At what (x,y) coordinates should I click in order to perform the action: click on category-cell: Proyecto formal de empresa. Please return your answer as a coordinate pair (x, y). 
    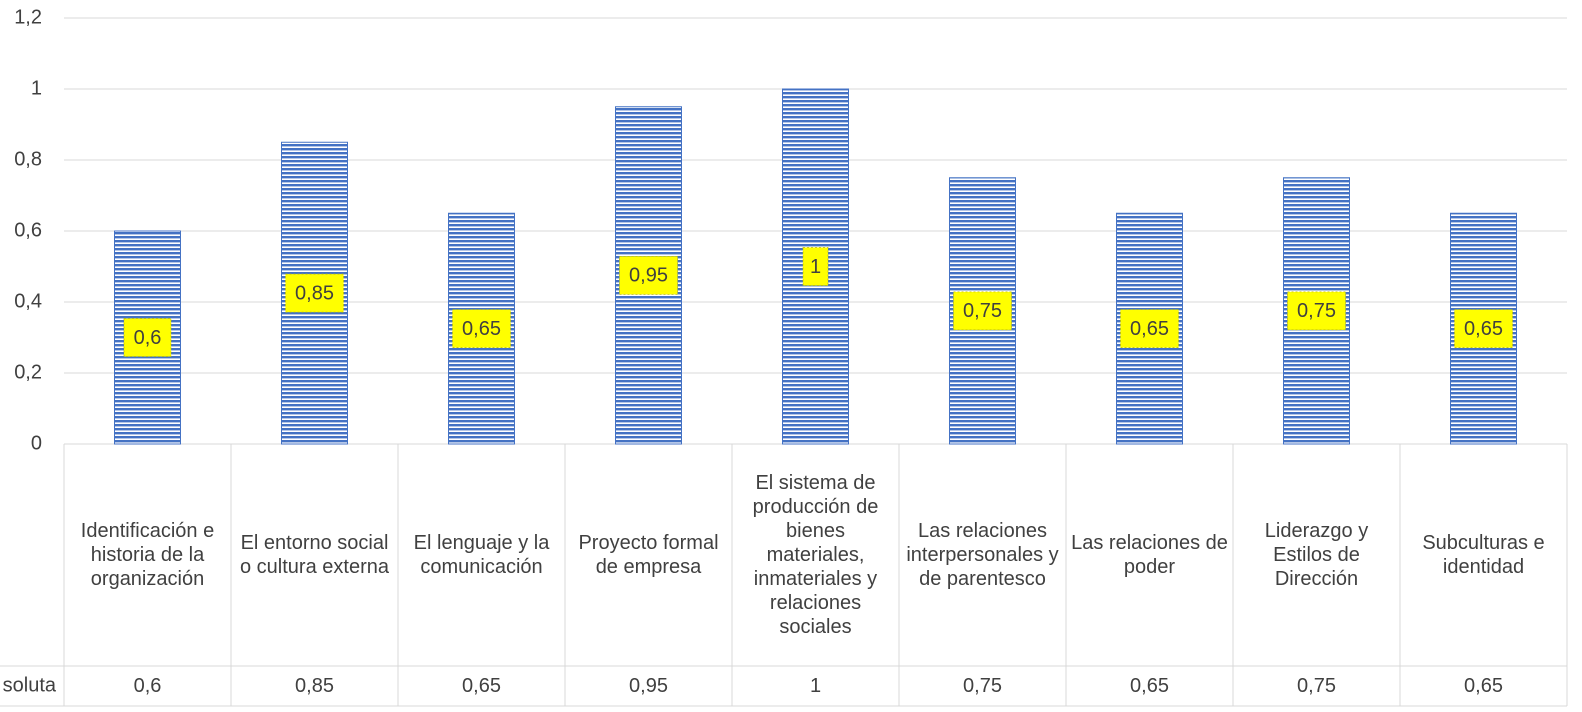
    Looking at the image, I should click on (648, 555).